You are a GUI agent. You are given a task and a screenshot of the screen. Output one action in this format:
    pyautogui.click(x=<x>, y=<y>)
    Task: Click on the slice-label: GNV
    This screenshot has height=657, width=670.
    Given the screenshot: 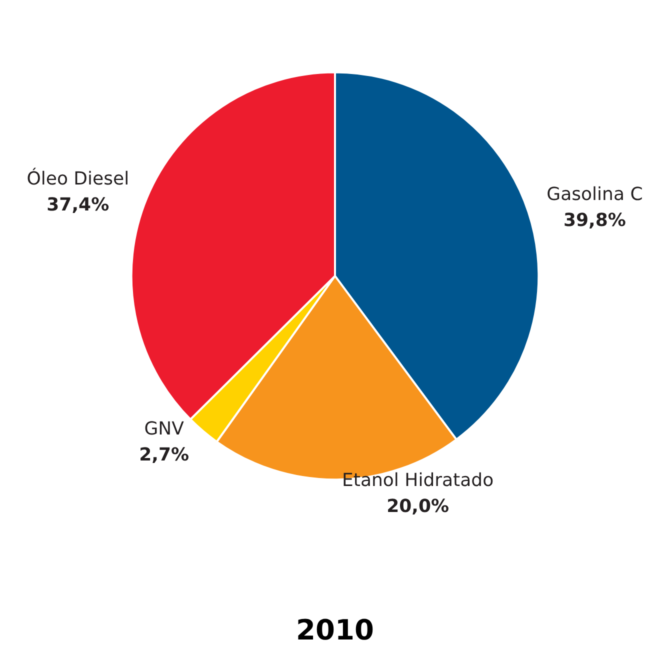 What is the action you would take?
    pyautogui.click(x=164, y=429)
    